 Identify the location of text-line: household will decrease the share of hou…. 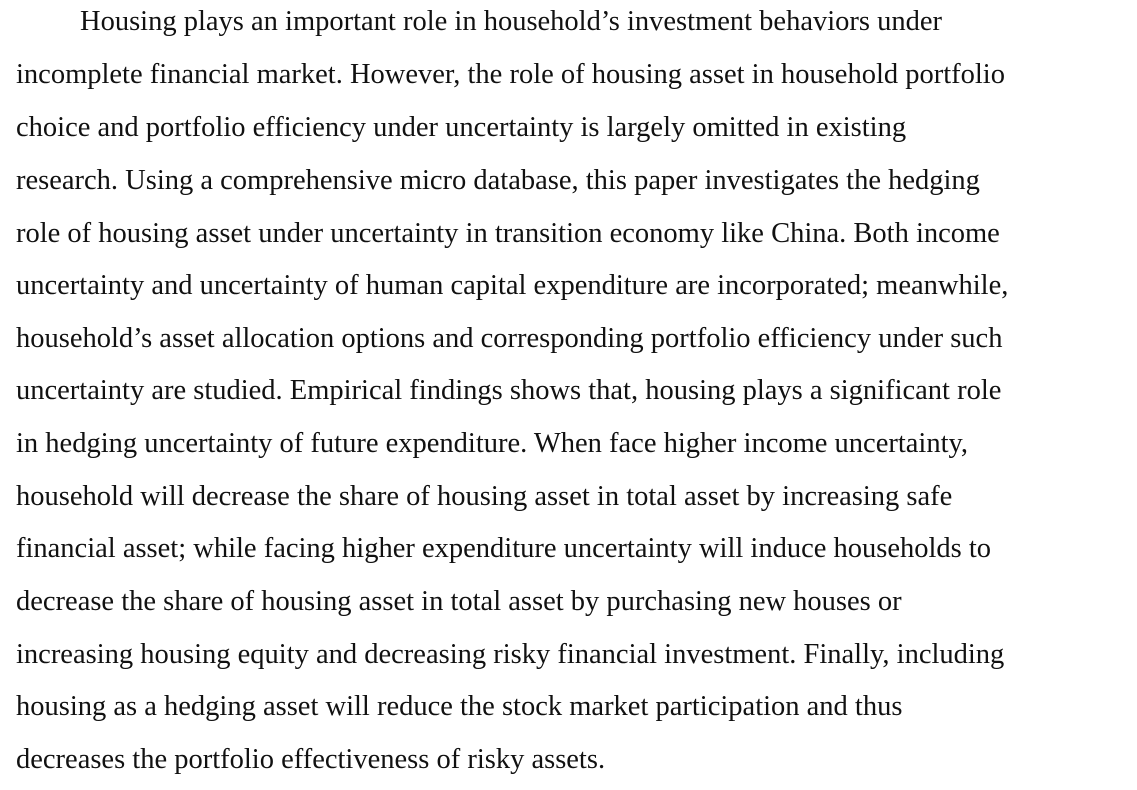
(484, 496).